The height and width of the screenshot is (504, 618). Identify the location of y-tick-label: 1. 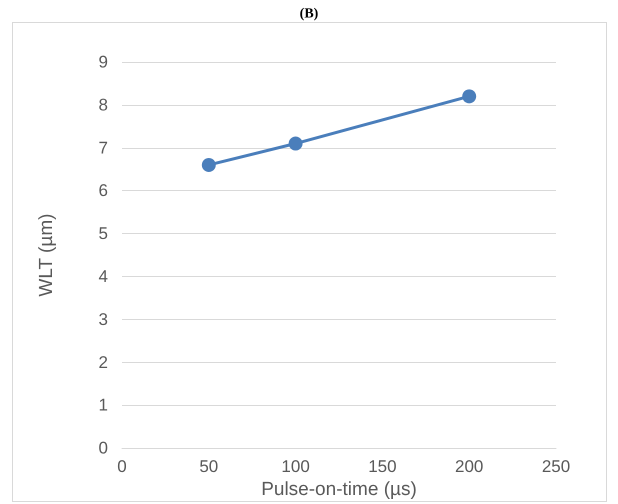
(103, 405).